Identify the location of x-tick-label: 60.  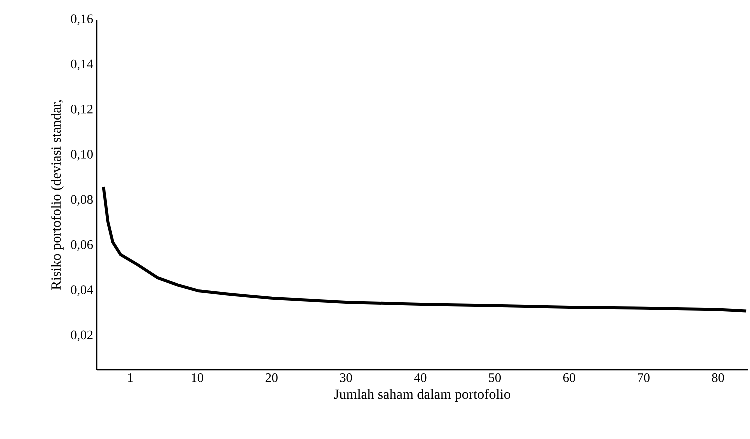
(570, 378).